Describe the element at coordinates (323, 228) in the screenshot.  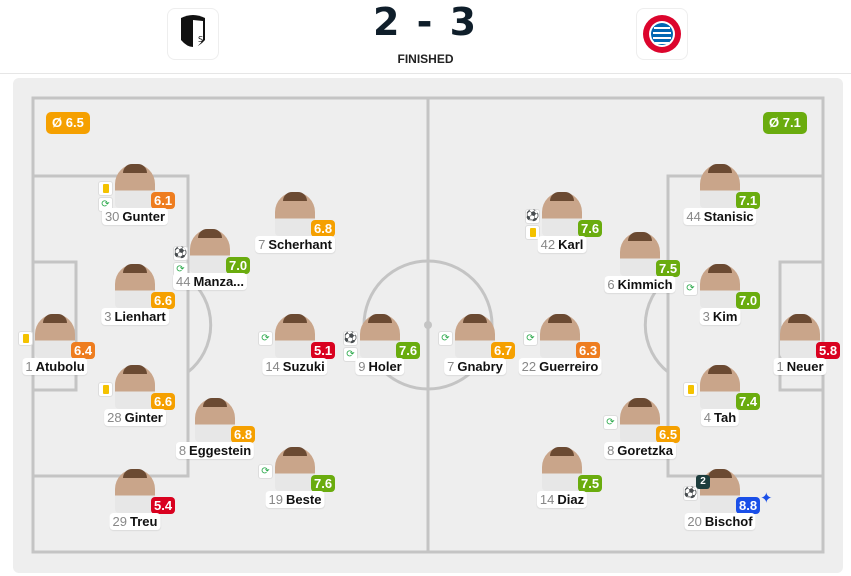
I see `player-rating: 6.8` at that location.